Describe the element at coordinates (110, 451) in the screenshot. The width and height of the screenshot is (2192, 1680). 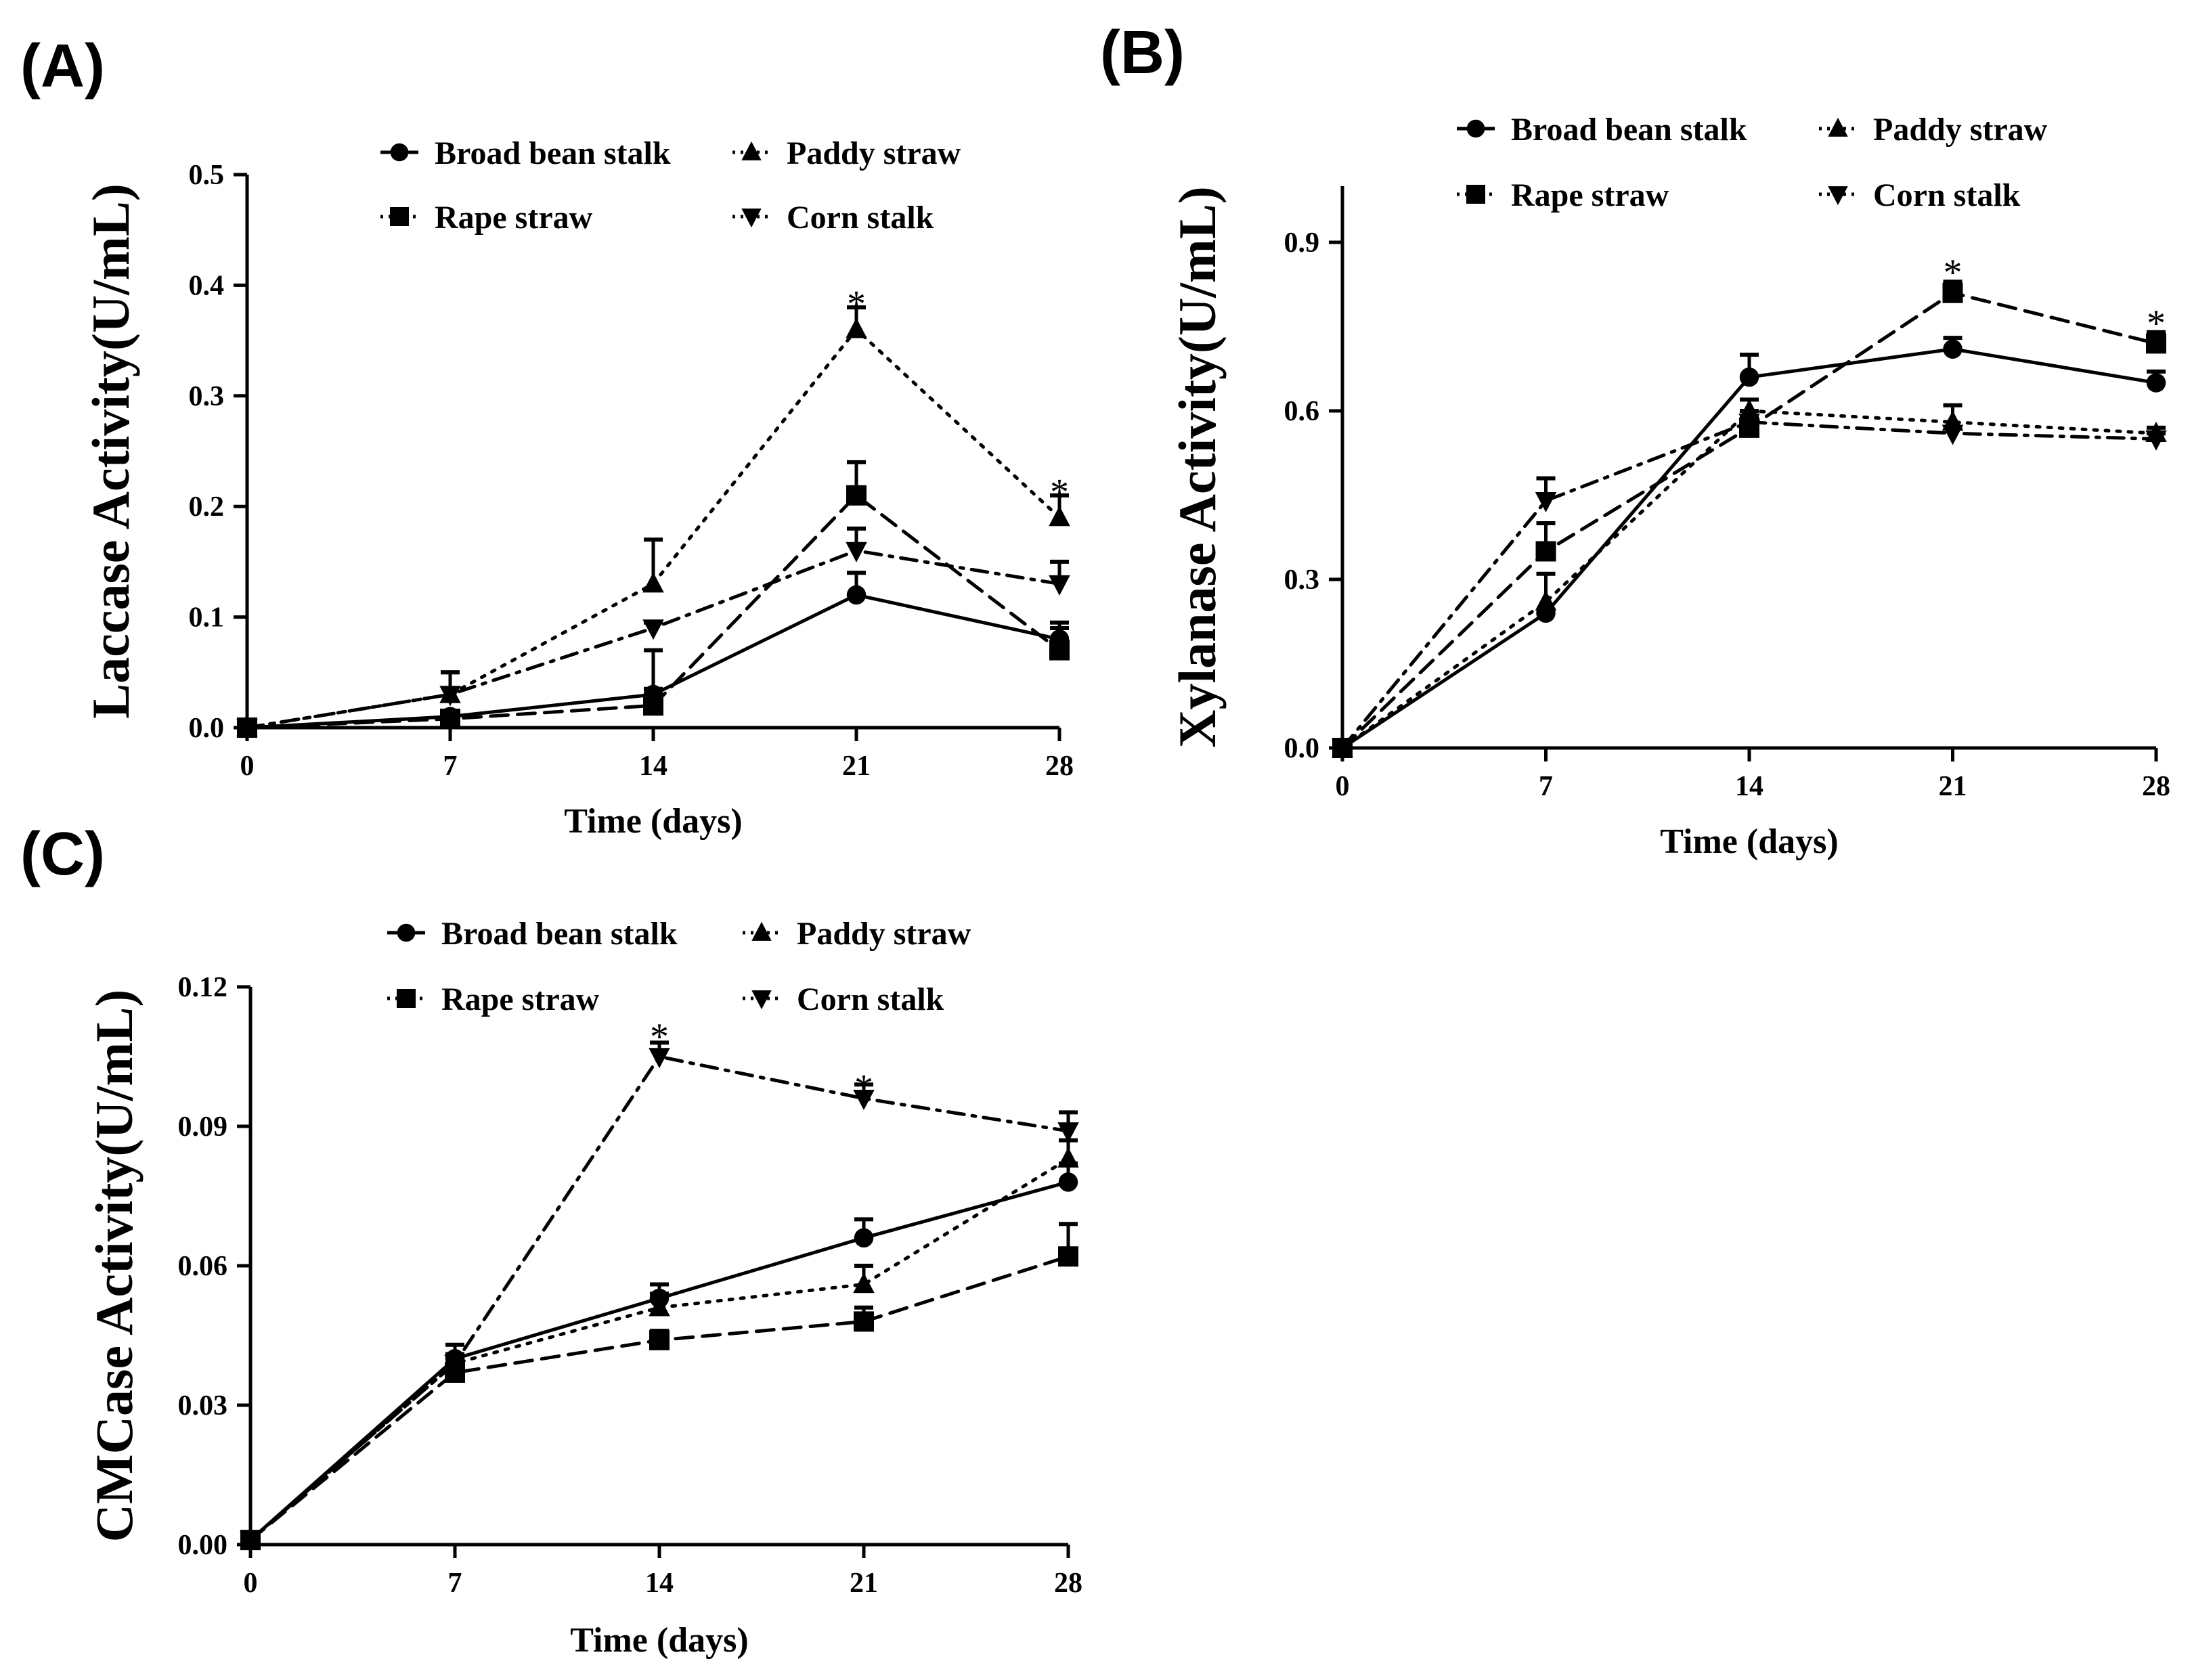
I see `y-axis-title: Laccase Activity(U/mL)` at that location.